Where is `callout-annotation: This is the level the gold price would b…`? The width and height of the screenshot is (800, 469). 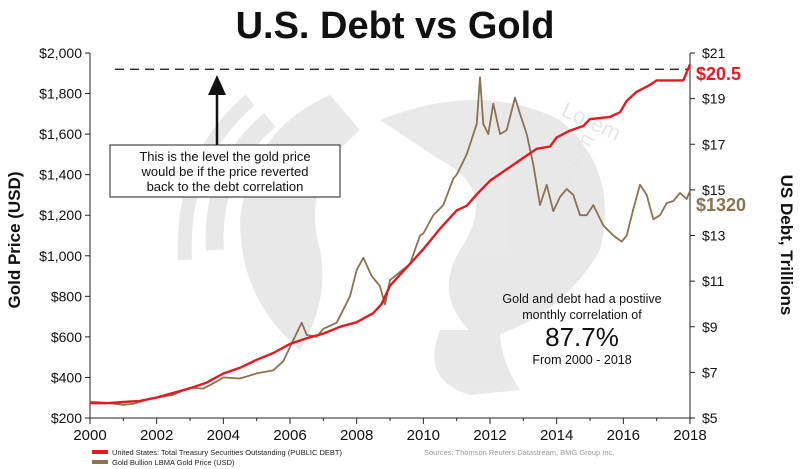
callout-annotation: This is the level the gold price would b… is located at coordinates (225, 136).